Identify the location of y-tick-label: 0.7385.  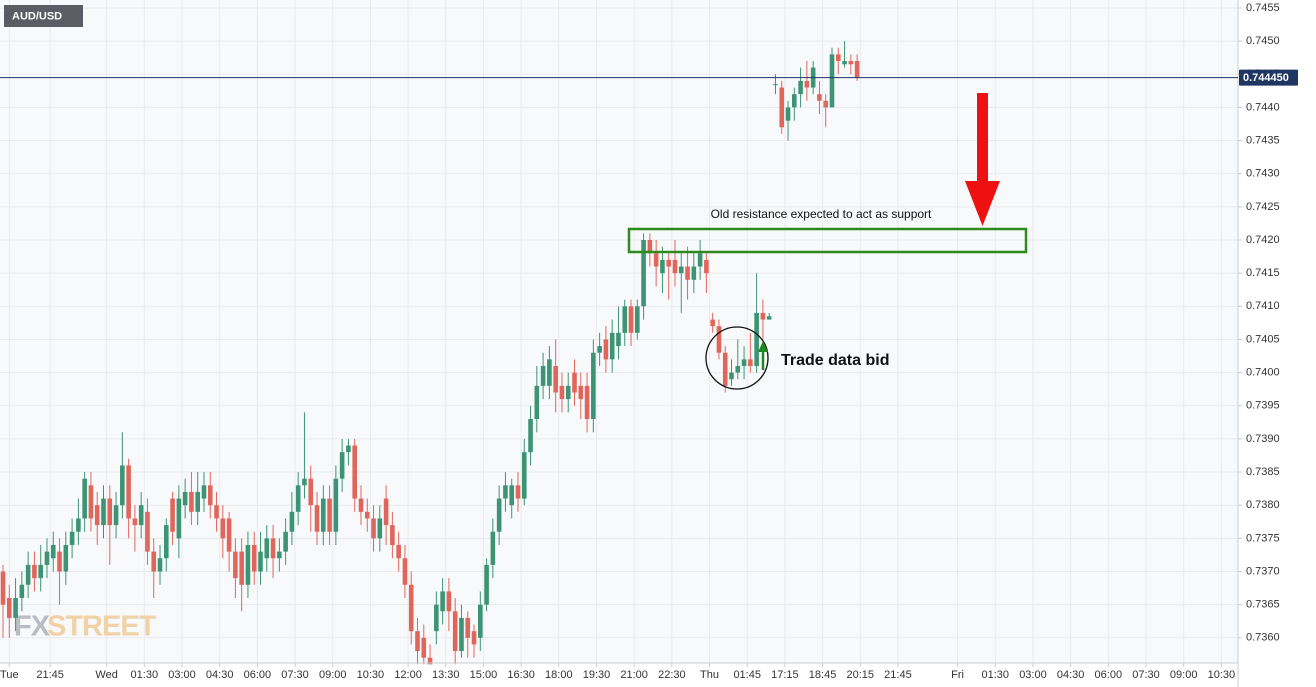
(1263, 472).